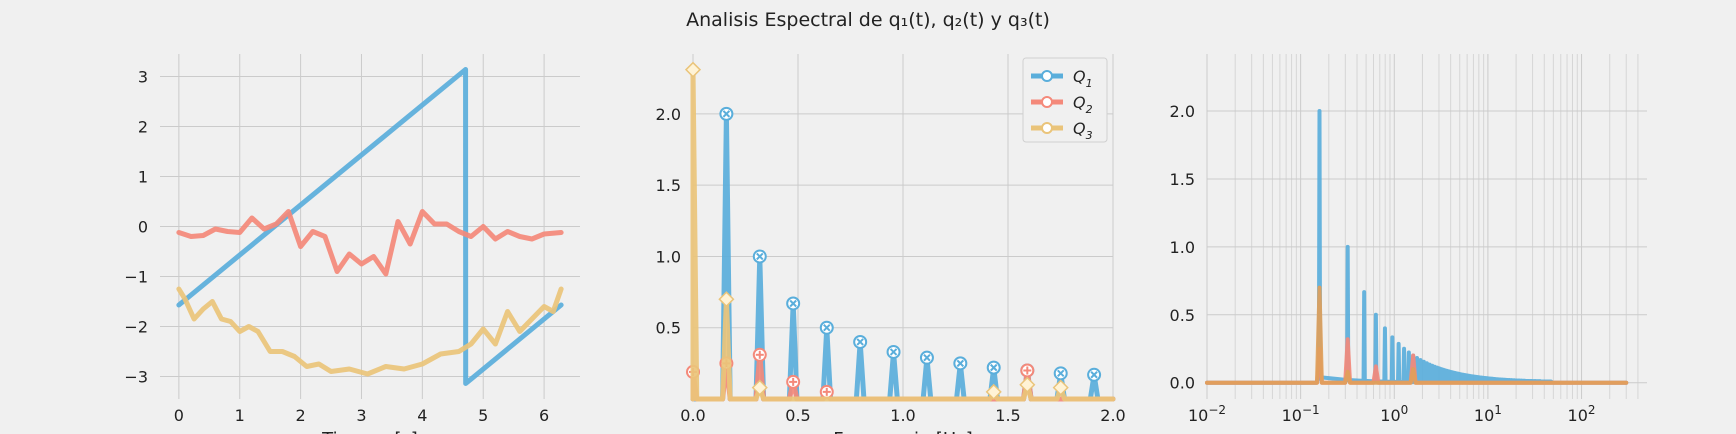 The height and width of the screenshot is (434, 1736). What do you see at coordinates (143, 77) in the screenshot?
I see `y-tick-label: 3` at bounding box center [143, 77].